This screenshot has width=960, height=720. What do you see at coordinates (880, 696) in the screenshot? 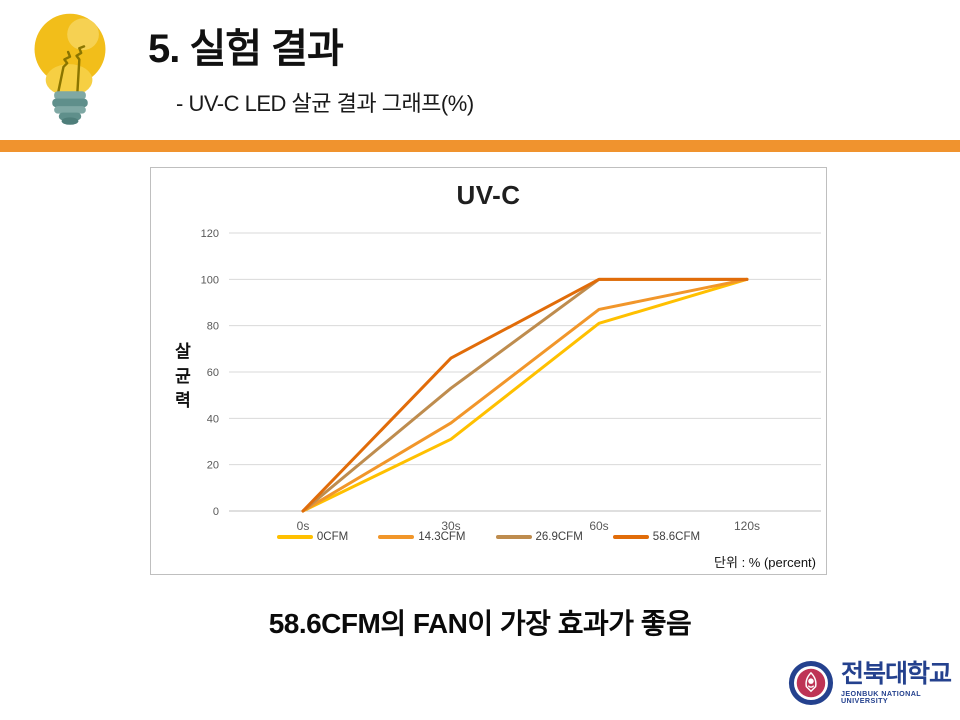
I see `logo-english-name: JEONBUK NATIONAL UNIVERSITY` at bounding box center [880, 696].